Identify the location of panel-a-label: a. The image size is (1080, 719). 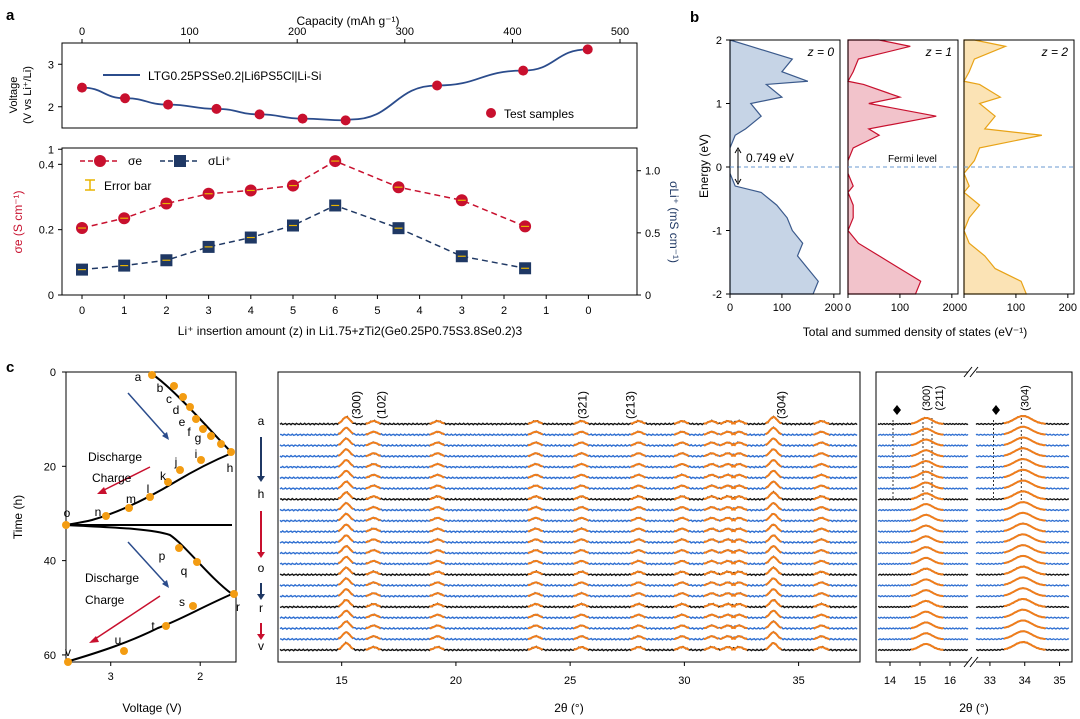
(10, 15).